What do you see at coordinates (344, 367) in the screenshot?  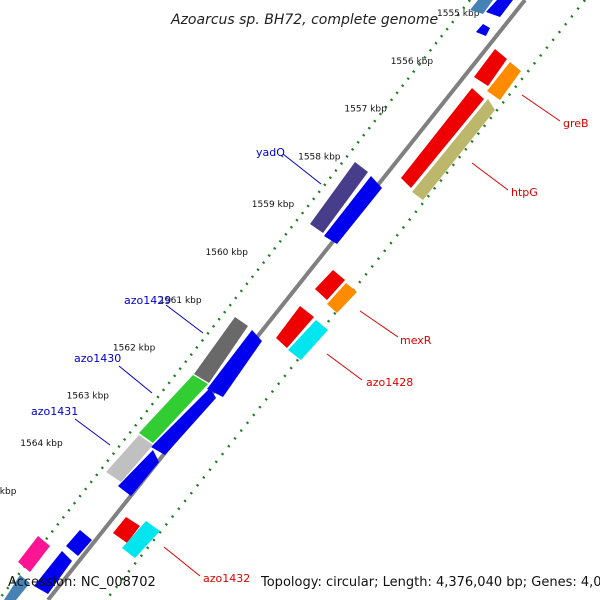 I see `leader-azo1428` at bounding box center [344, 367].